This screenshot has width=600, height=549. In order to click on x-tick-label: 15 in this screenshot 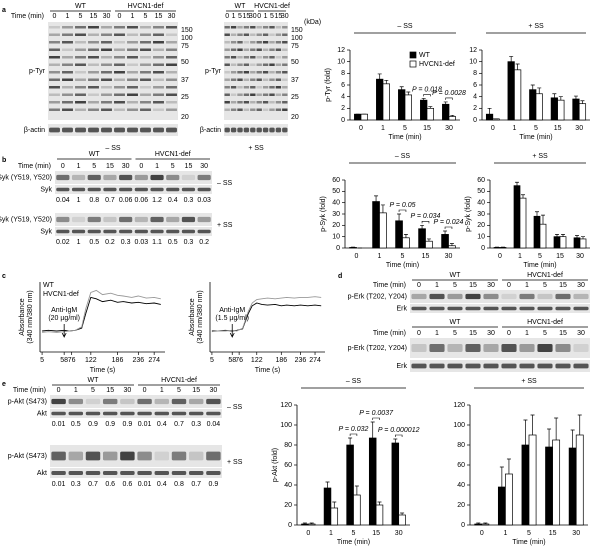, I will do `click(560, 256)`.